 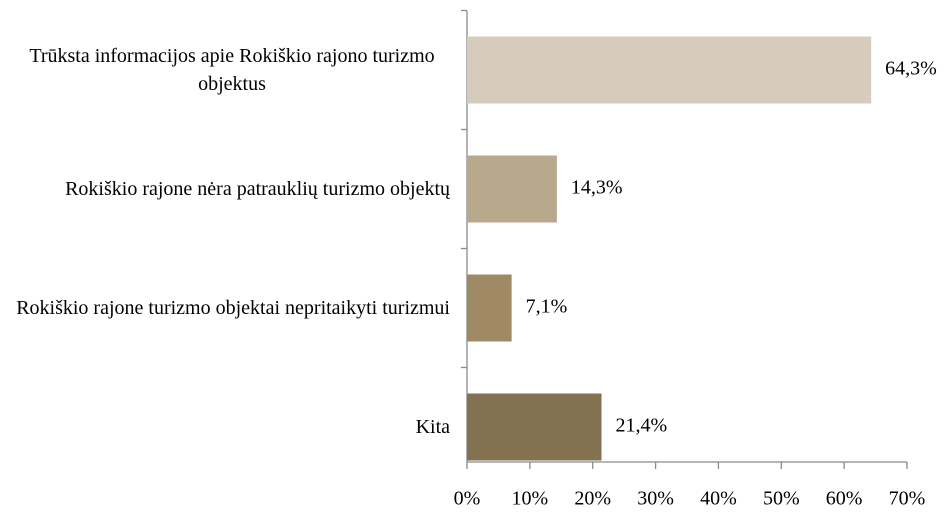 I want to click on category-label: Kita, so click(x=432, y=427).